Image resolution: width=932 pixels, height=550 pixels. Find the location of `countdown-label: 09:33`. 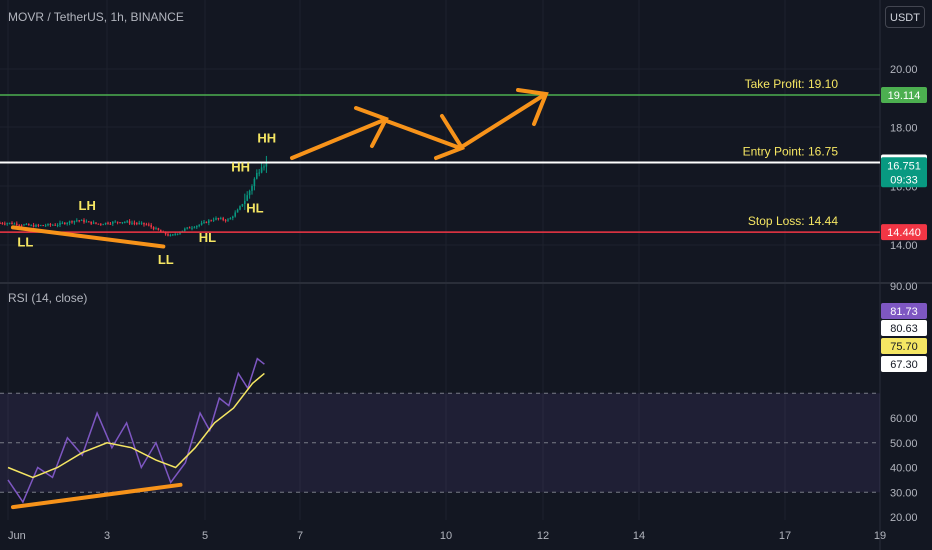

countdown-label: 09:33 is located at coordinates (904, 180).